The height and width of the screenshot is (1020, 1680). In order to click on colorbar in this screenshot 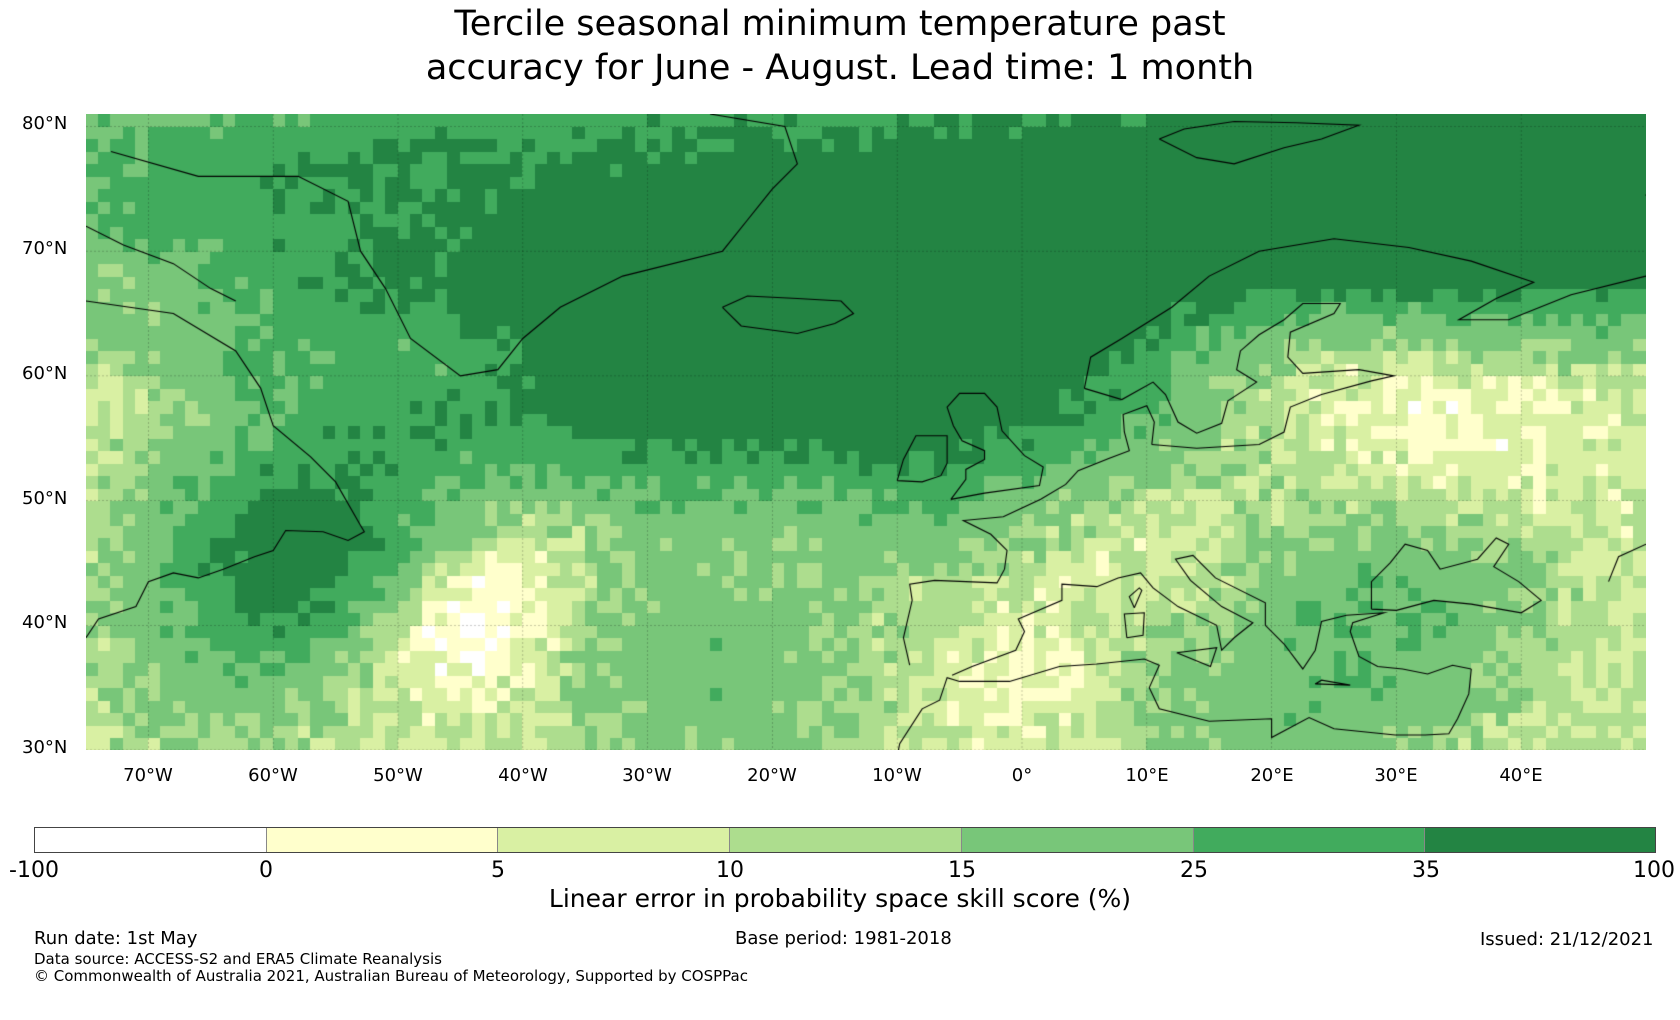, I will do `click(845, 840)`.